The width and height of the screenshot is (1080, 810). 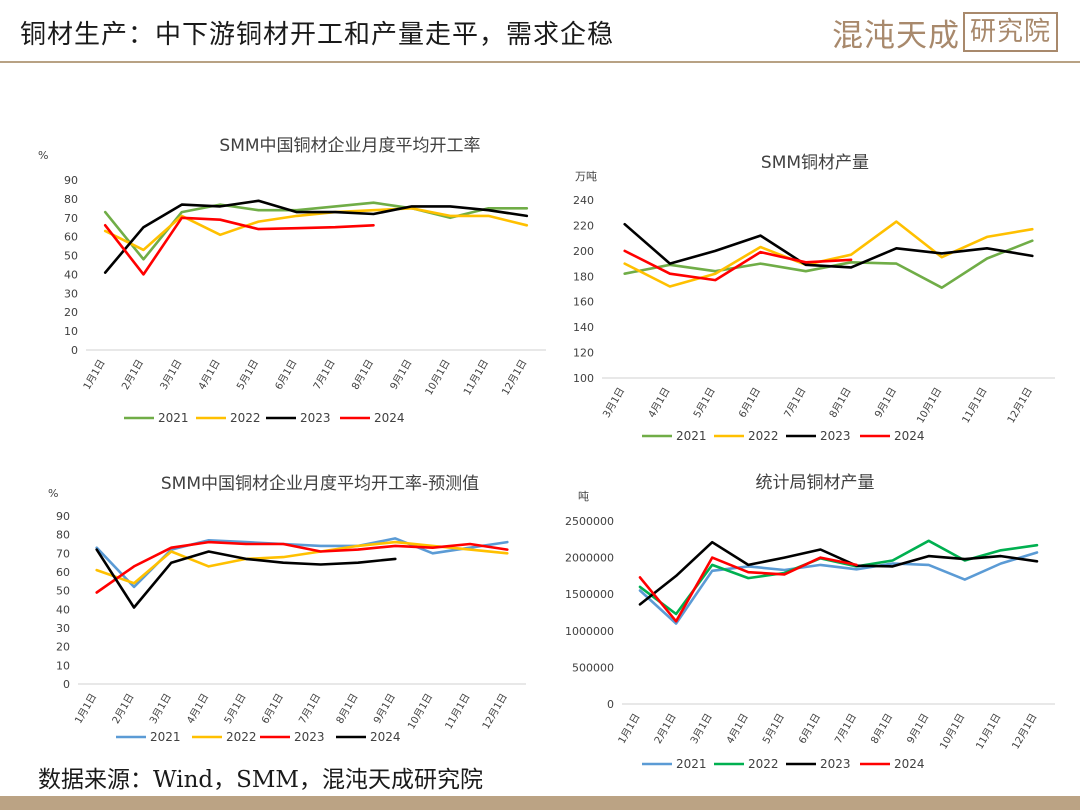 I want to click on chart-title: SMM中国铜材企业月度平均开工率-预测值, so click(x=320, y=484).